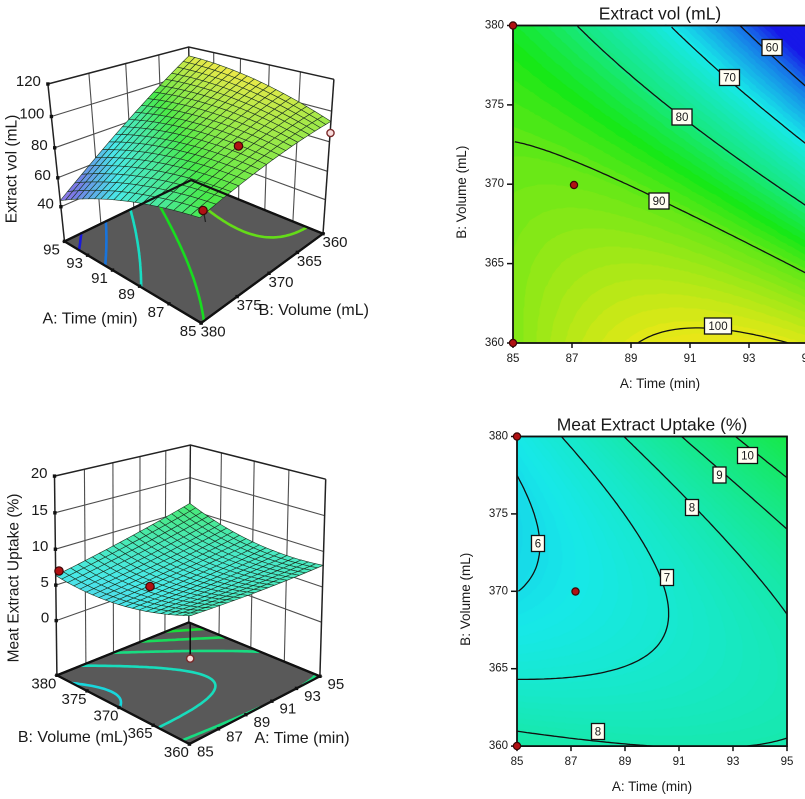  What do you see at coordinates (39, 473) in the screenshot?
I see `svg-text: 20` at bounding box center [39, 473].